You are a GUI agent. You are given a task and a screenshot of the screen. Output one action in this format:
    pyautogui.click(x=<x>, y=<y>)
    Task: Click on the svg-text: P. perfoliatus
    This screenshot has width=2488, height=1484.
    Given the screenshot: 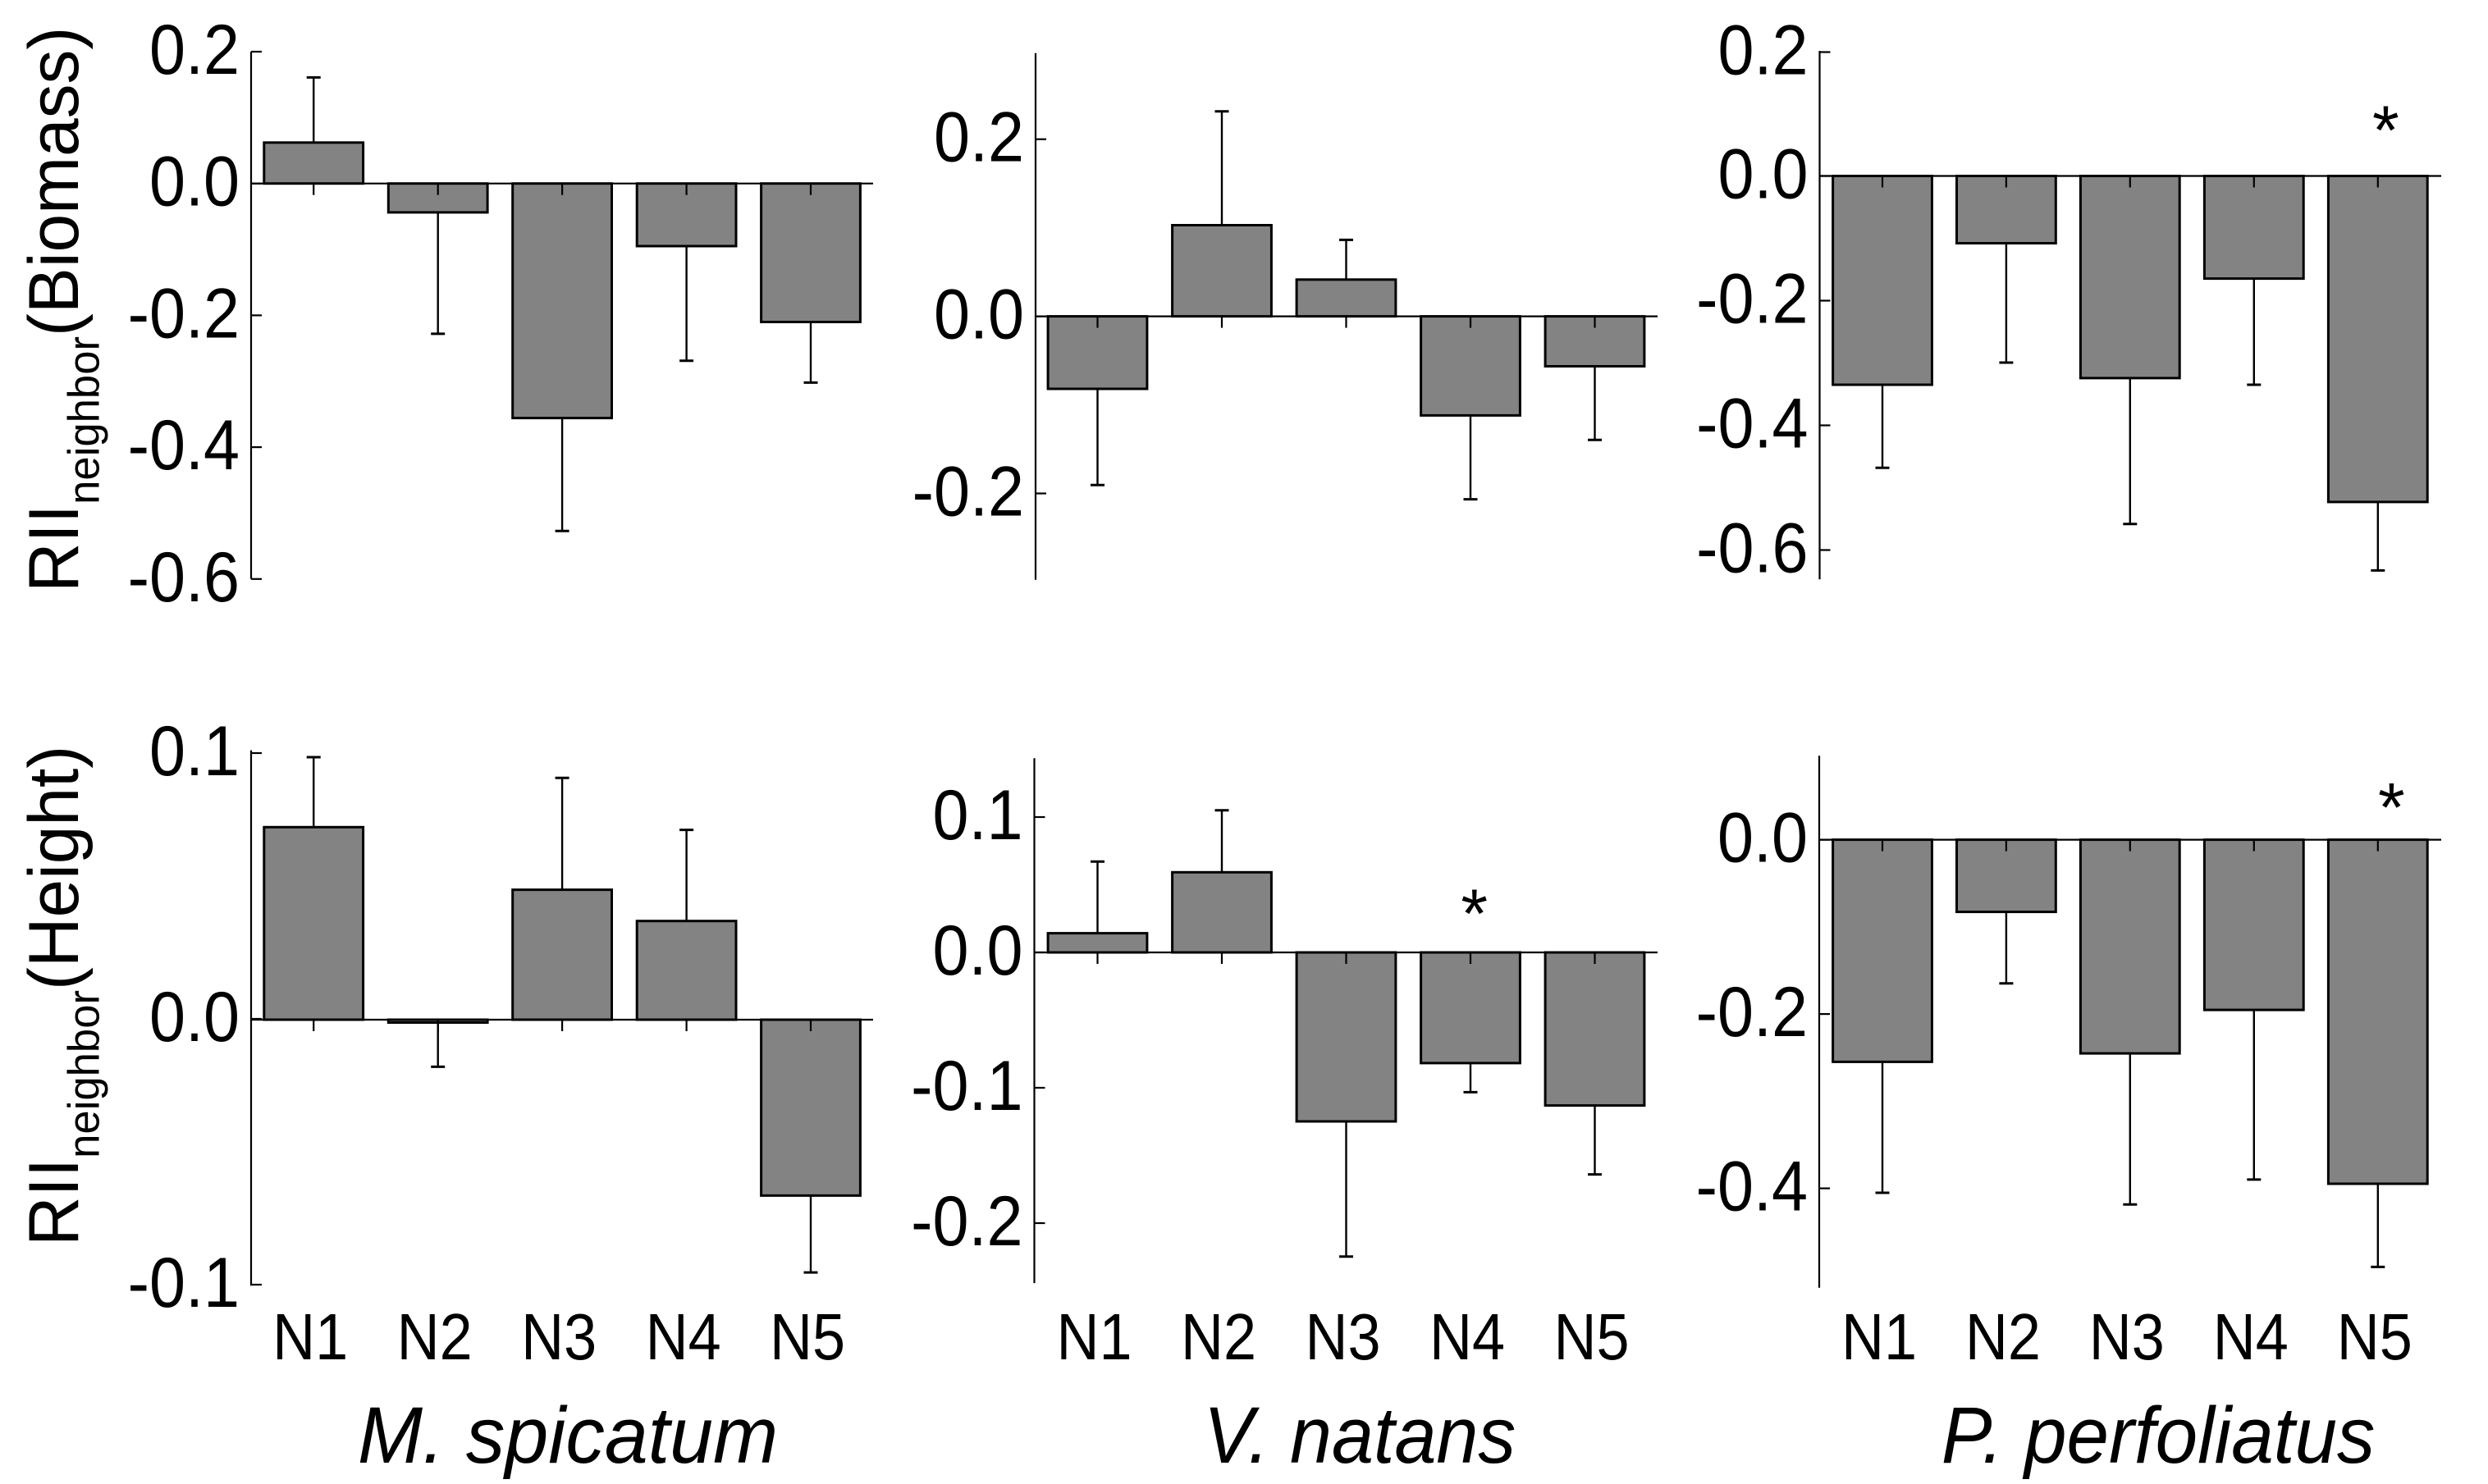 What is the action you would take?
    pyautogui.click(x=2159, y=1436)
    